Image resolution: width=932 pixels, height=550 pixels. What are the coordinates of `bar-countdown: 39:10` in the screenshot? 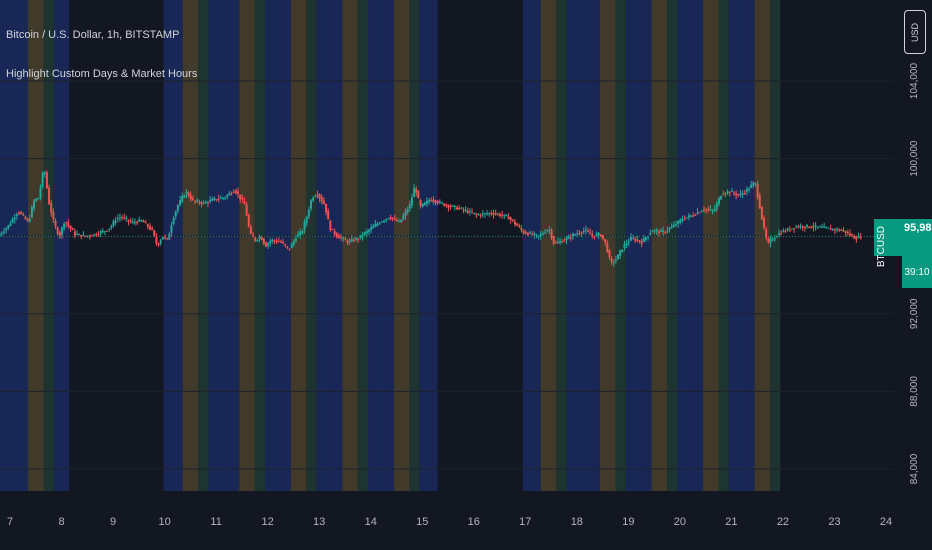 It's located at (917, 272).